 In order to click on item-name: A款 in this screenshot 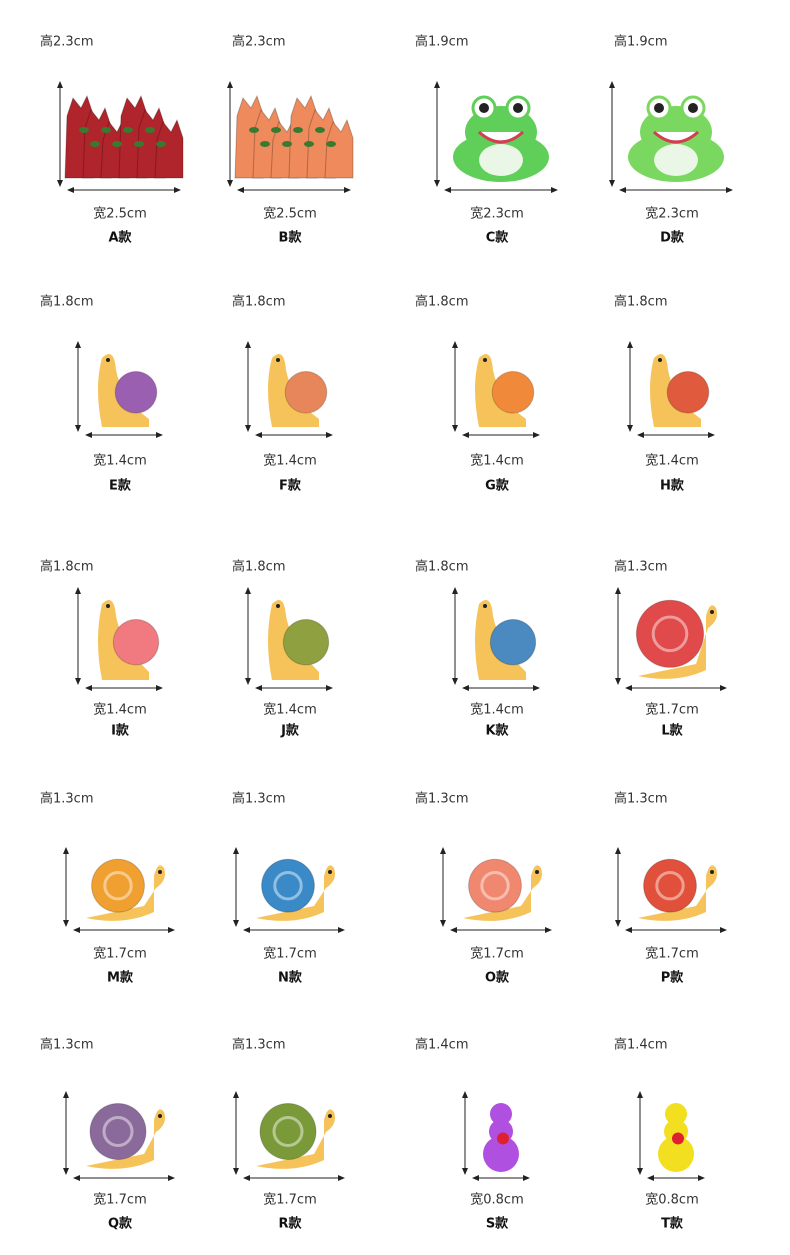, I will do `click(120, 238)`.